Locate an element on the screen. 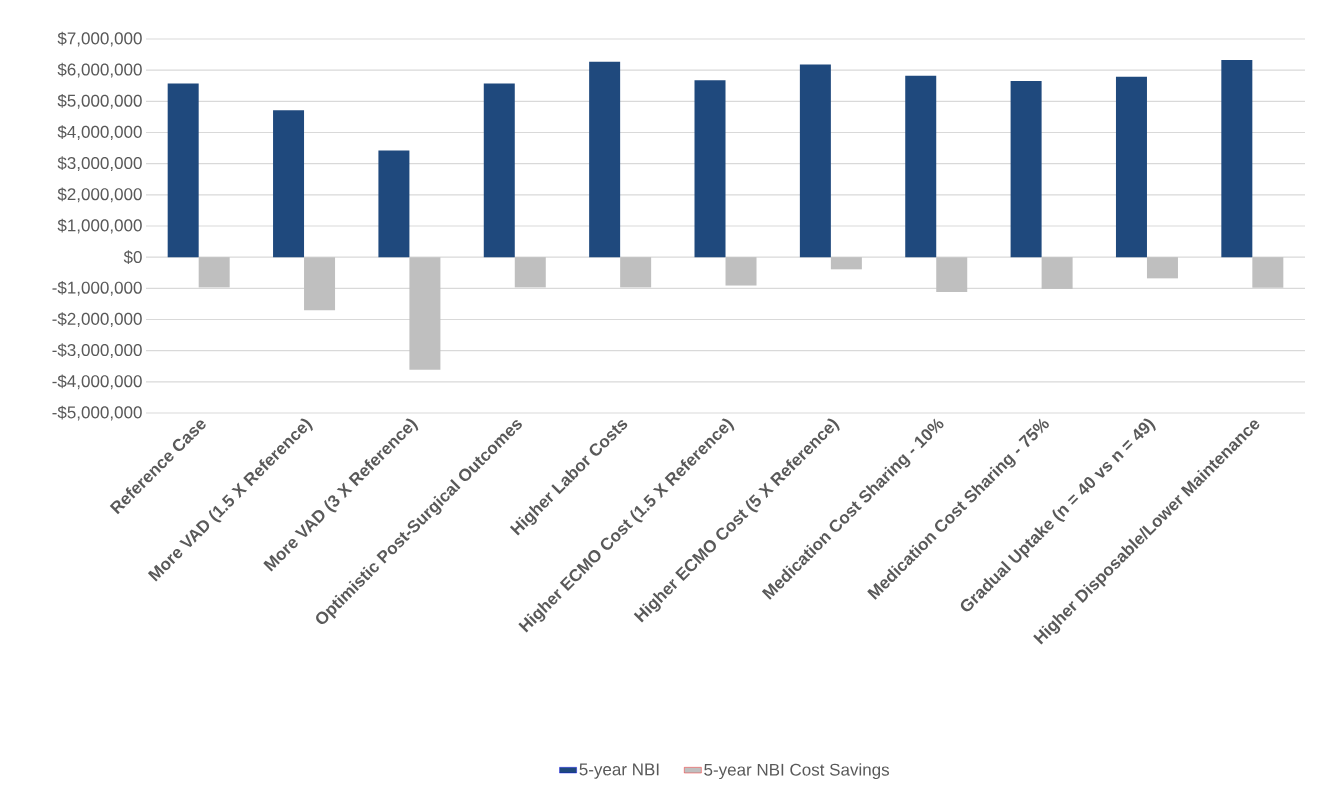  y-tick-label: $3,000,000 is located at coordinates (99, 164).